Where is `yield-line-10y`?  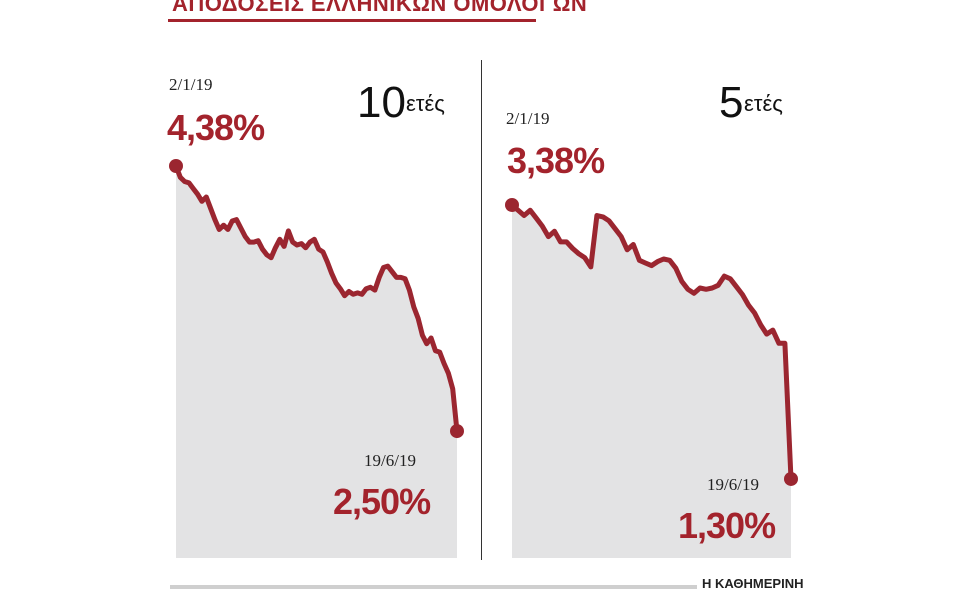 yield-line-10y is located at coordinates (316, 298).